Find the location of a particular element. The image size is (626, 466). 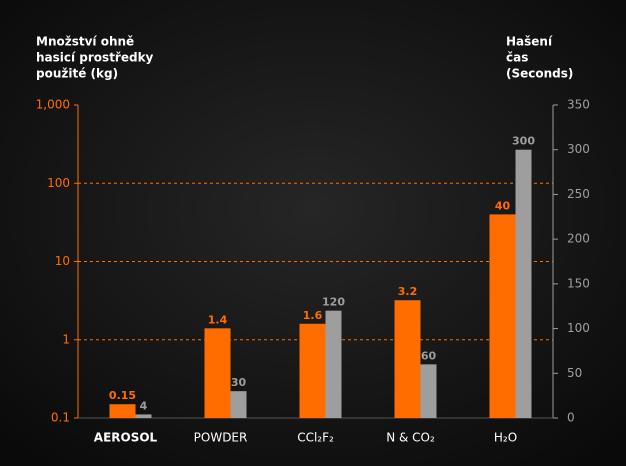

value-label: 3.2 is located at coordinates (408, 291).